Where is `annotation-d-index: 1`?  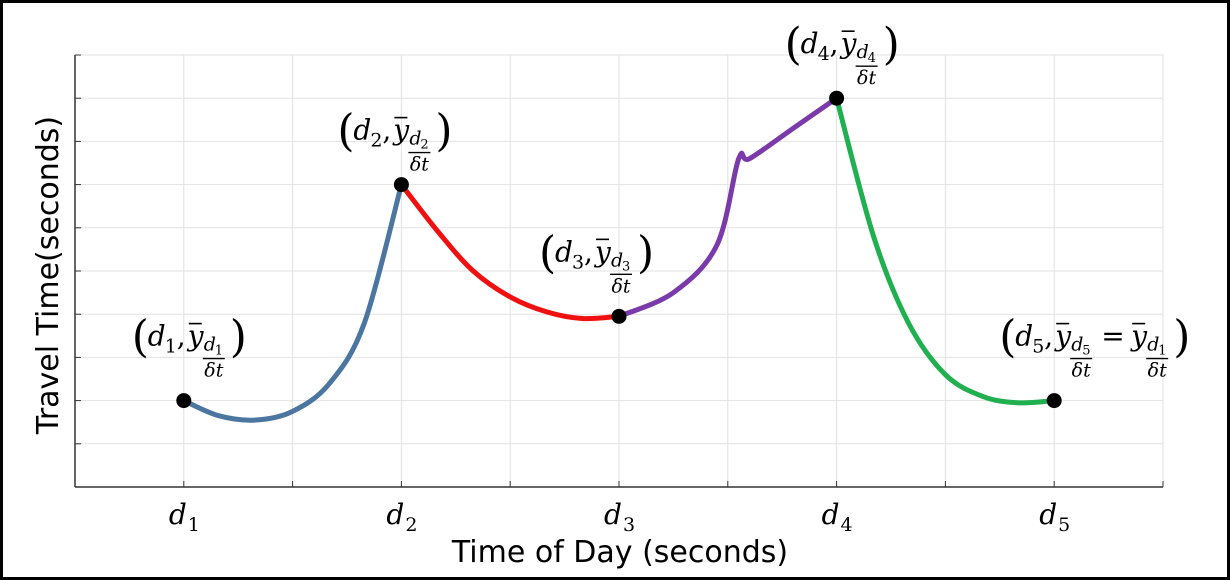
annotation-d-index: 1 is located at coordinates (171, 347).